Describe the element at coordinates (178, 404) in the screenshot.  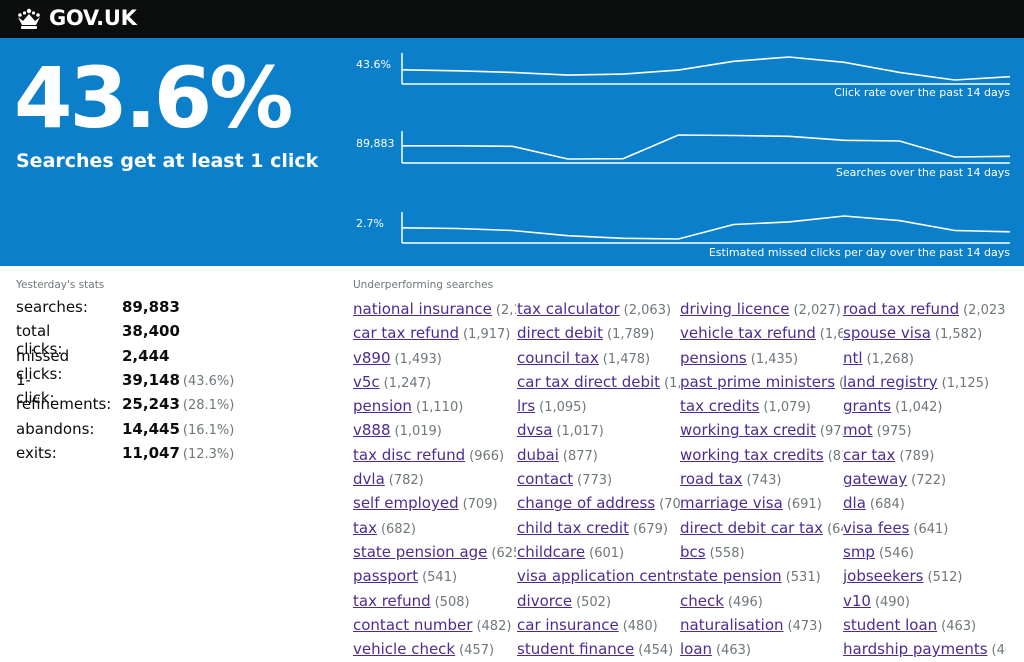
I see `stat-value: 25,243 (28.1%)` at that location.